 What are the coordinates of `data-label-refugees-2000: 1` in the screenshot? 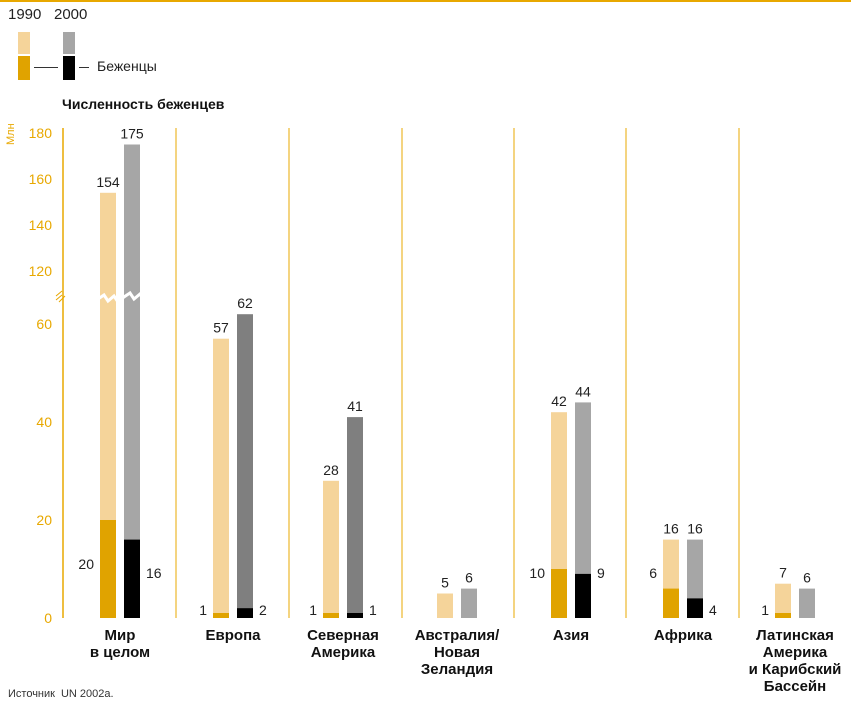 It's located at (373, 610).